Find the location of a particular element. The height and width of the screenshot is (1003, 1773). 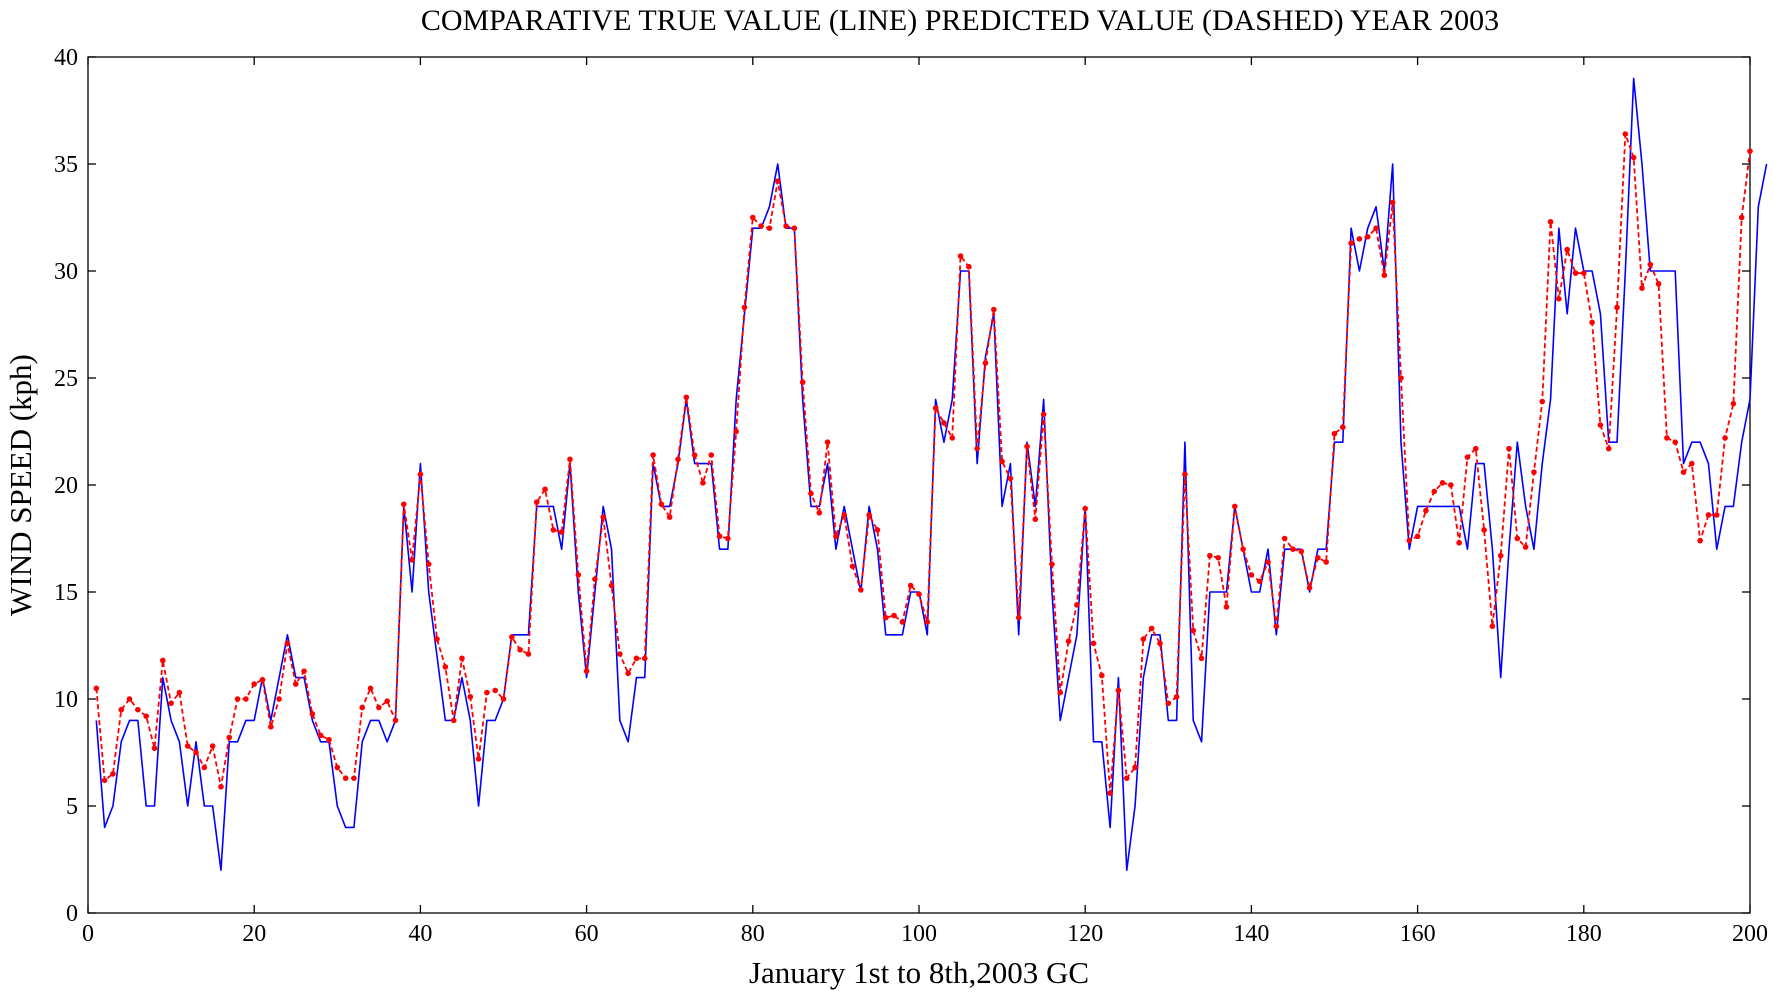

x-tick-label: 140 is located at coordinates (1251, 934).